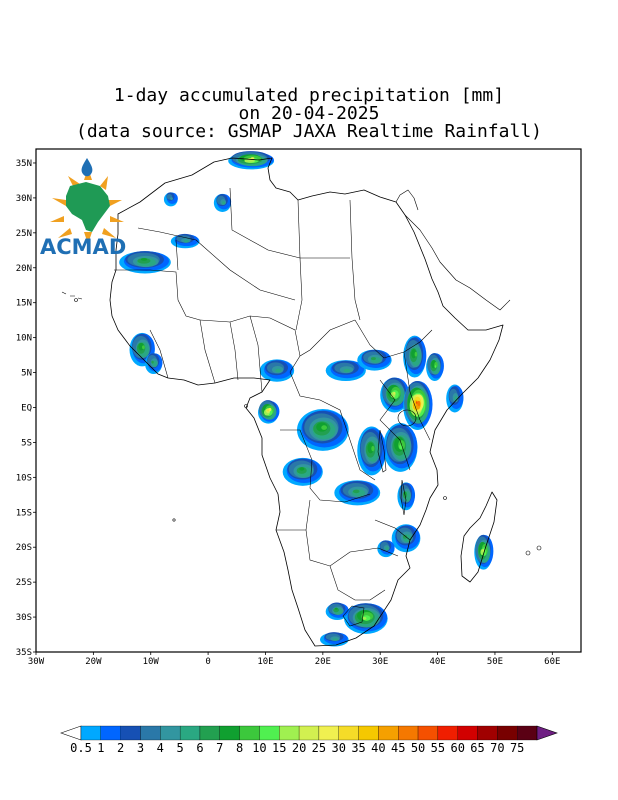  Describe the element at coordinates (239, 748) in the screenshot. I see `colorbar-label: 8` at that location.